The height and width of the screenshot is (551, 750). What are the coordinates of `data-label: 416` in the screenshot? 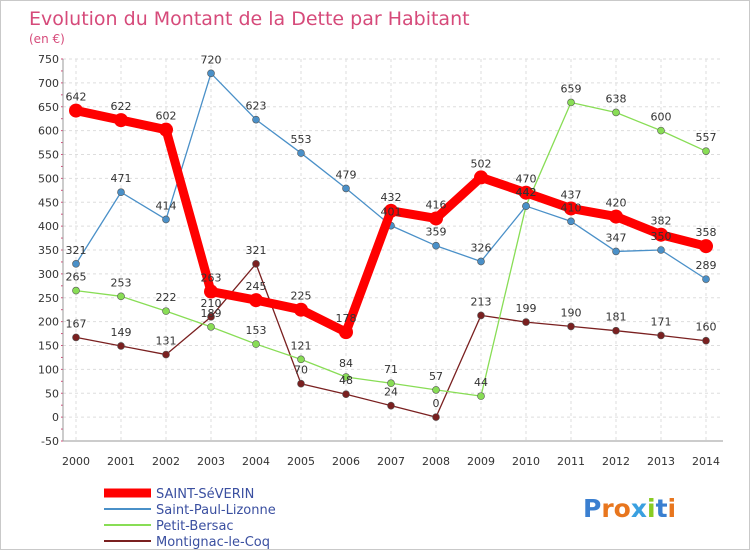 It's located at (436, 204).